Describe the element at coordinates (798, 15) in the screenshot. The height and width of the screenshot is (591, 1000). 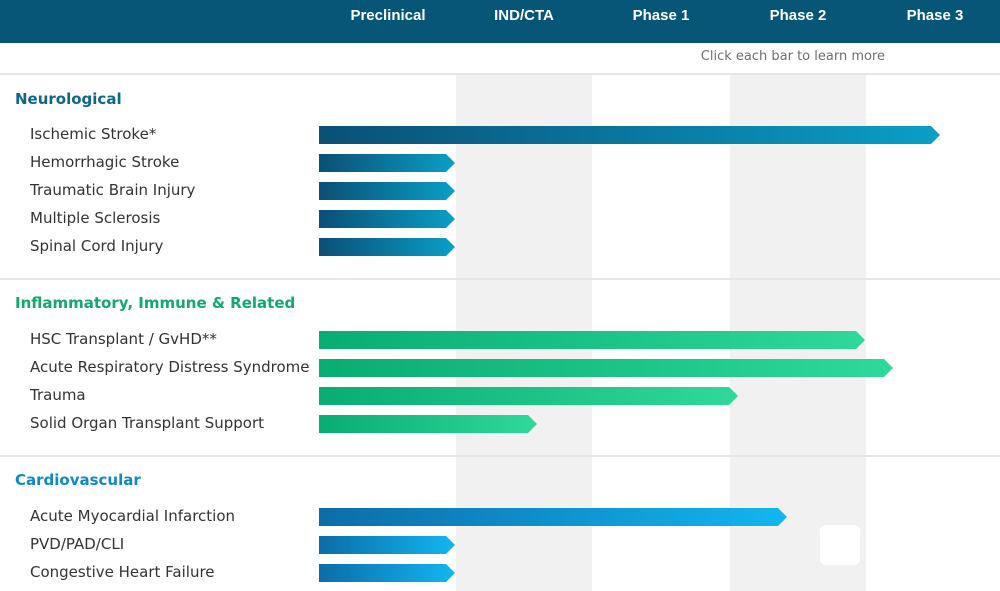
I see `phase-2: Phase 2` at that location.